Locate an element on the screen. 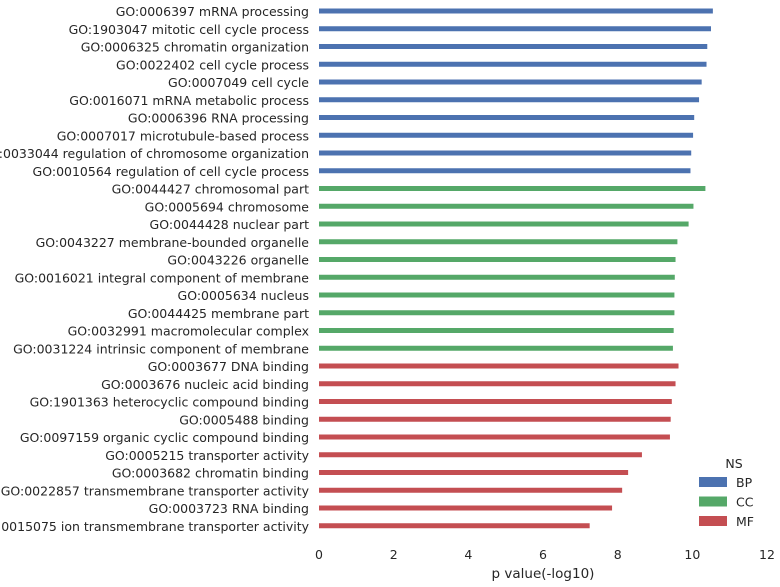 The height and width of the screenshot is (587, 780). category-label: GO:0043226 organelle is located at coordinates (238, 260).